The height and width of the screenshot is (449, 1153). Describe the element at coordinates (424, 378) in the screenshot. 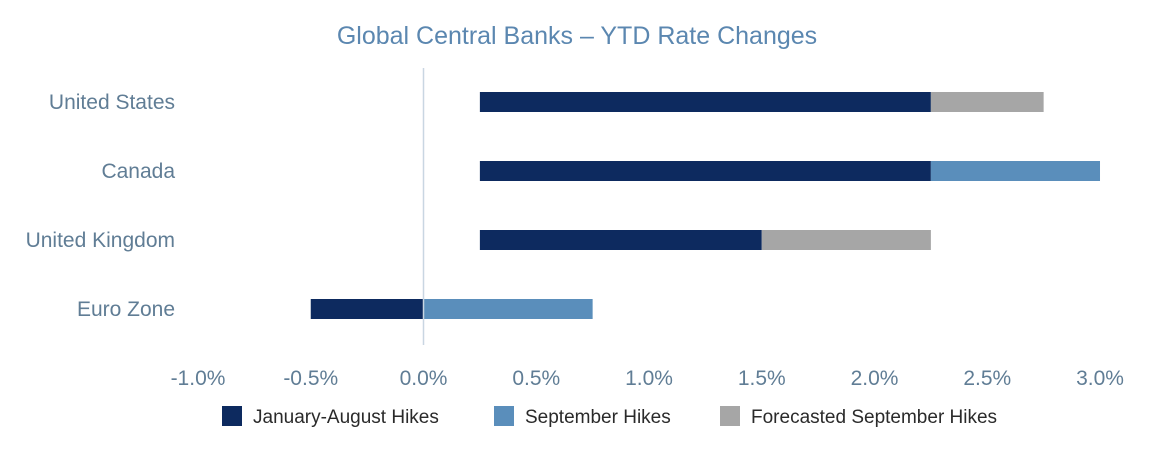

I see `x-tick-label: 0.0%` at that location.